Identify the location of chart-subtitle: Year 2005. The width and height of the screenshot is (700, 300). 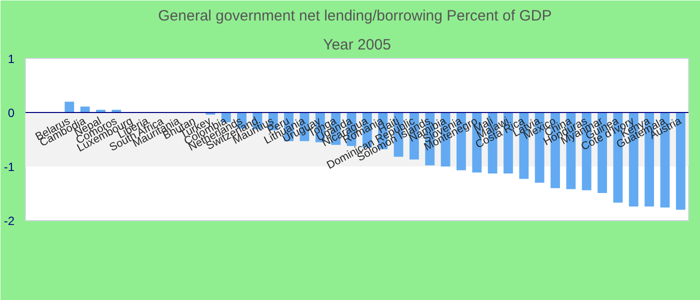
(357, 45).